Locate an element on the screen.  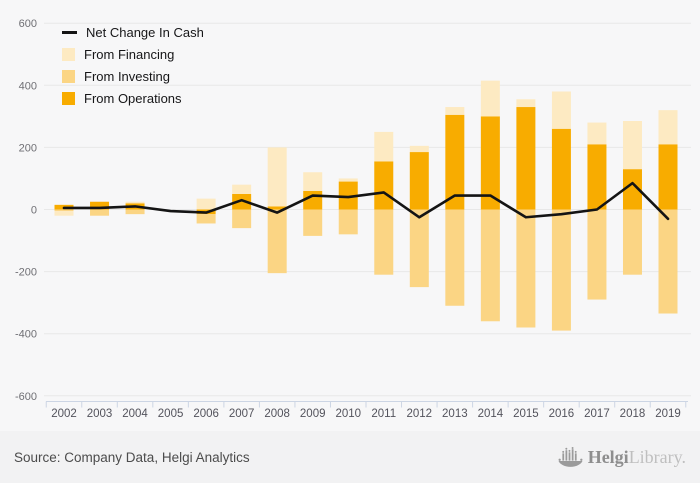
legend-item-net-change-in-cash: Net Change In Cash is located at coordinates (133, 32).